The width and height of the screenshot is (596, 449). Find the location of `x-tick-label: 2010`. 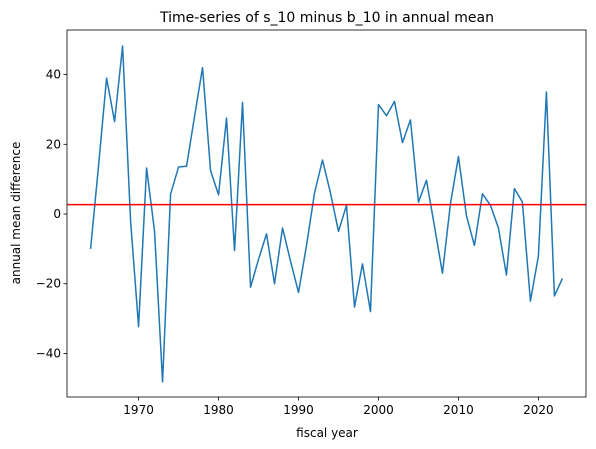

x-tick-label: 2010 is located at coordinates (458, 410).